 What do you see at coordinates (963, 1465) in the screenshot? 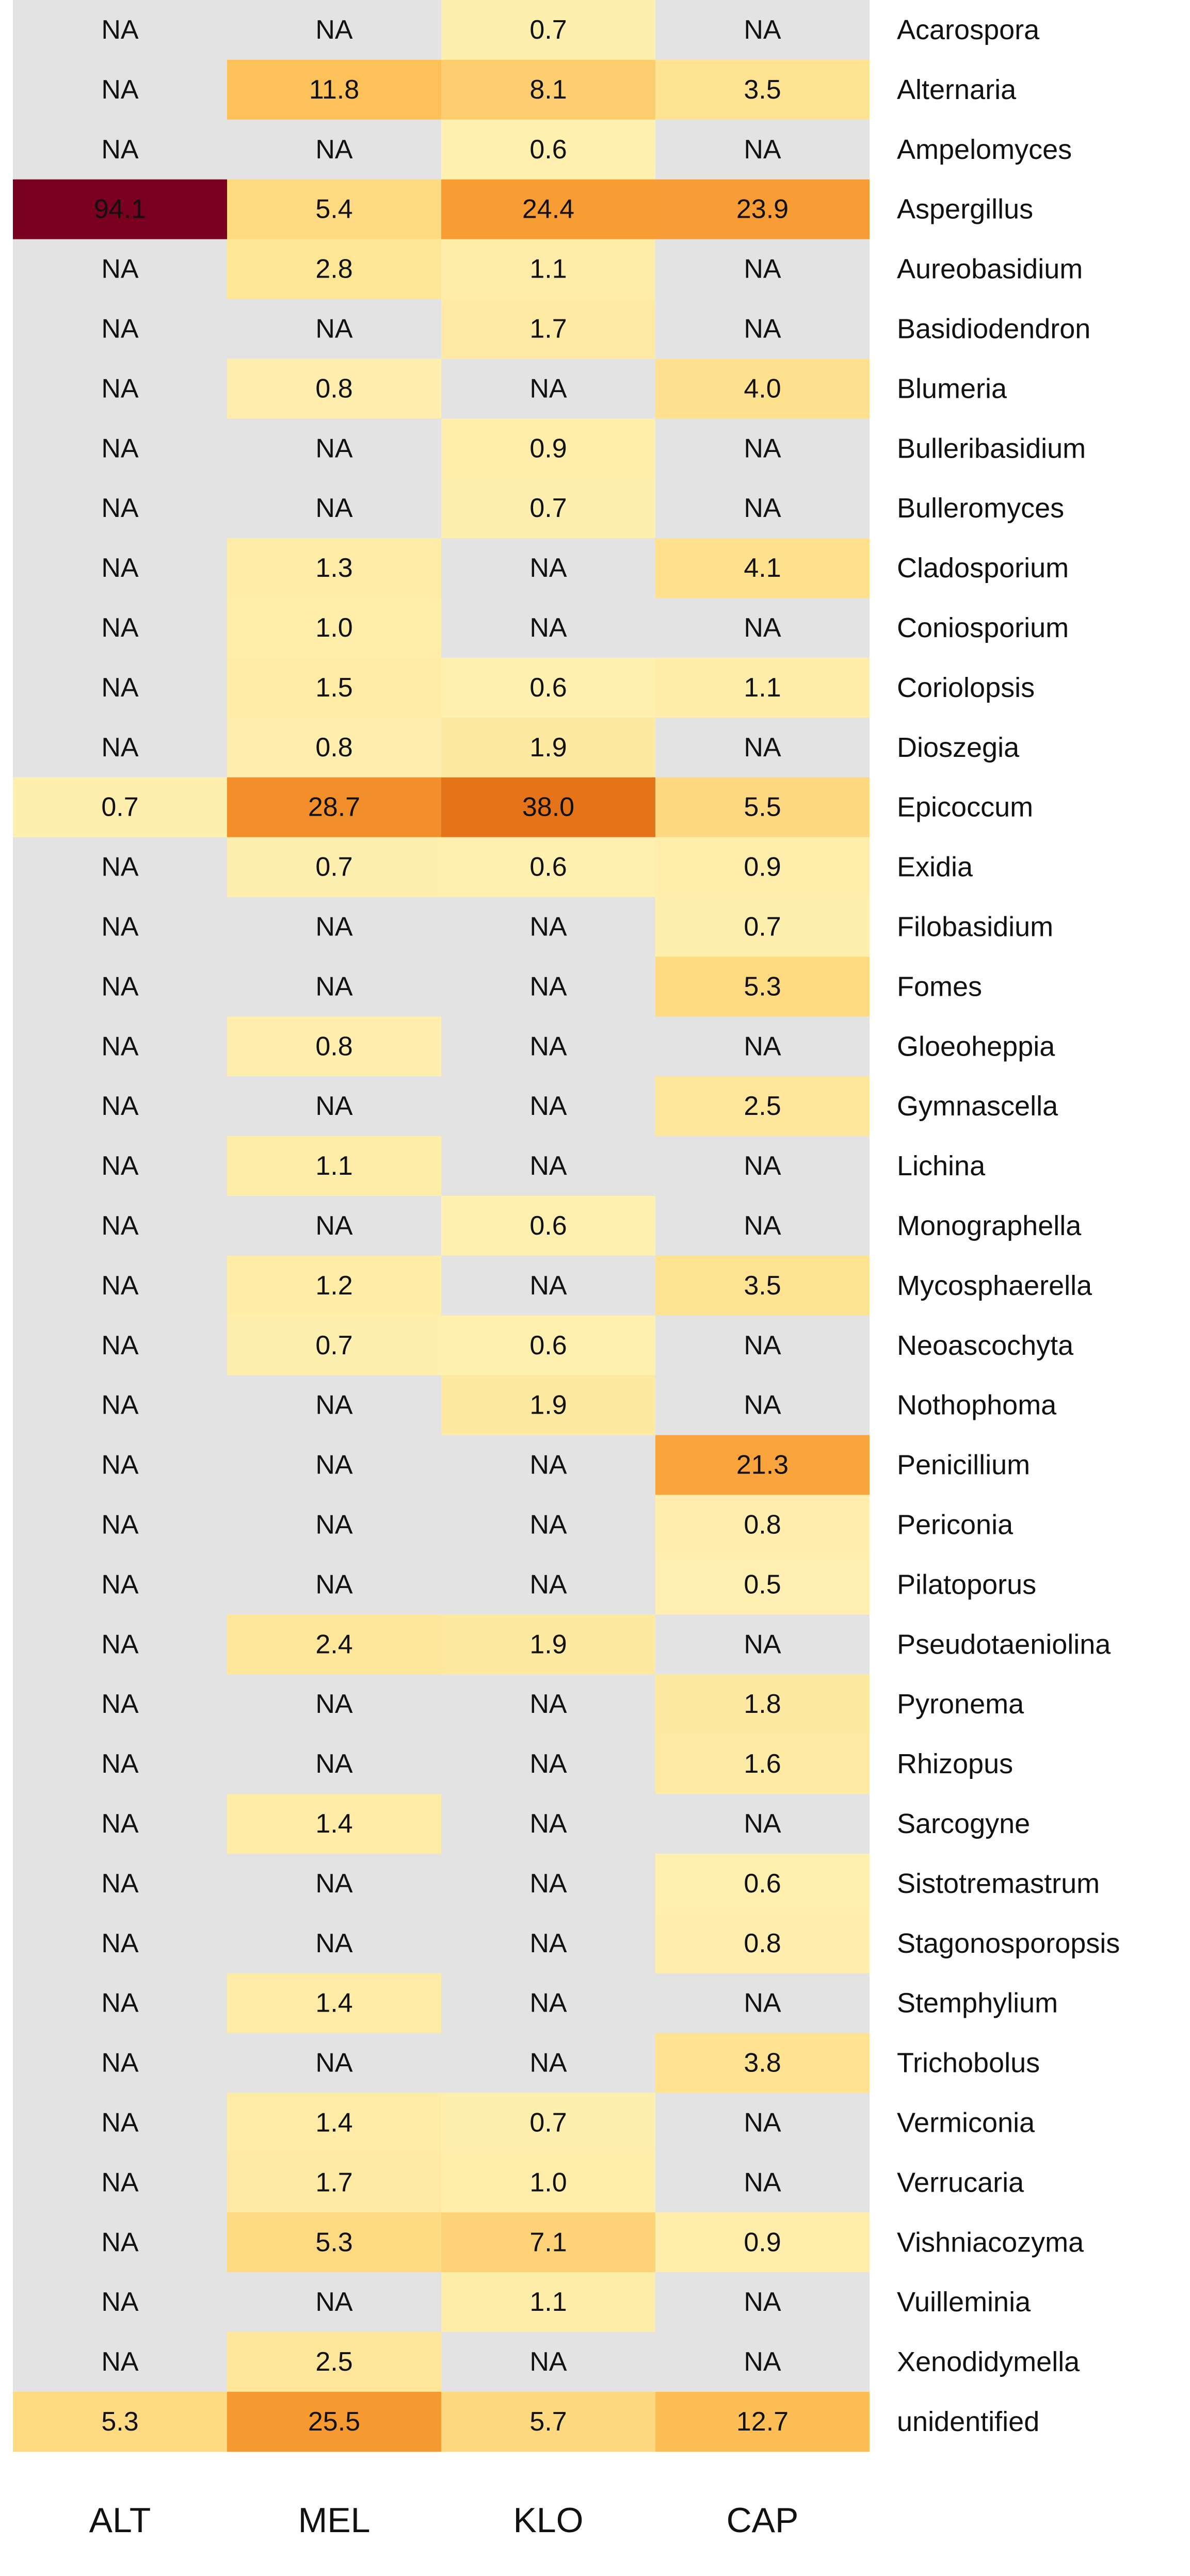
I see `row-label: Penicillium` at bounding box center [963, 1465].